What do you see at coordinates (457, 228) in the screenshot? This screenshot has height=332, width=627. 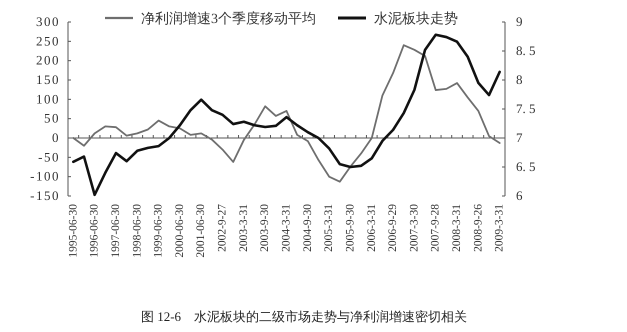 I see `x-tick-label: 2008-3-31` at bounding box center [457, 228].